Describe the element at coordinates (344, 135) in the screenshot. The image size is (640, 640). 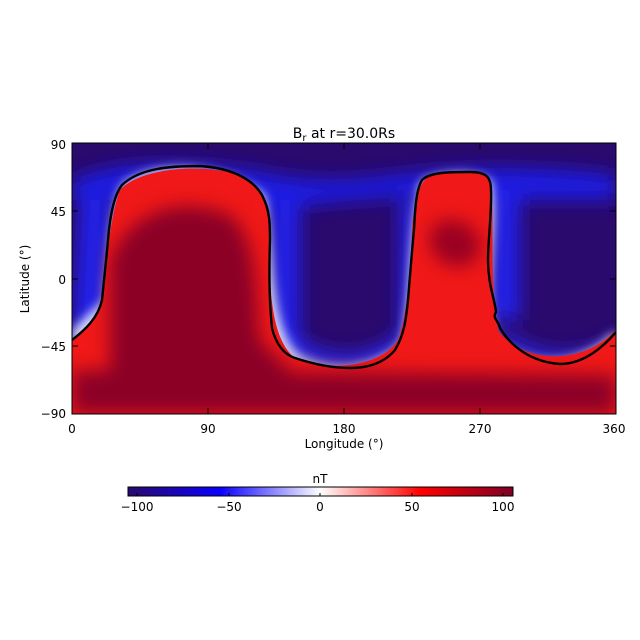
I see `chart-title: Br at r=30.0Rs` at that location.